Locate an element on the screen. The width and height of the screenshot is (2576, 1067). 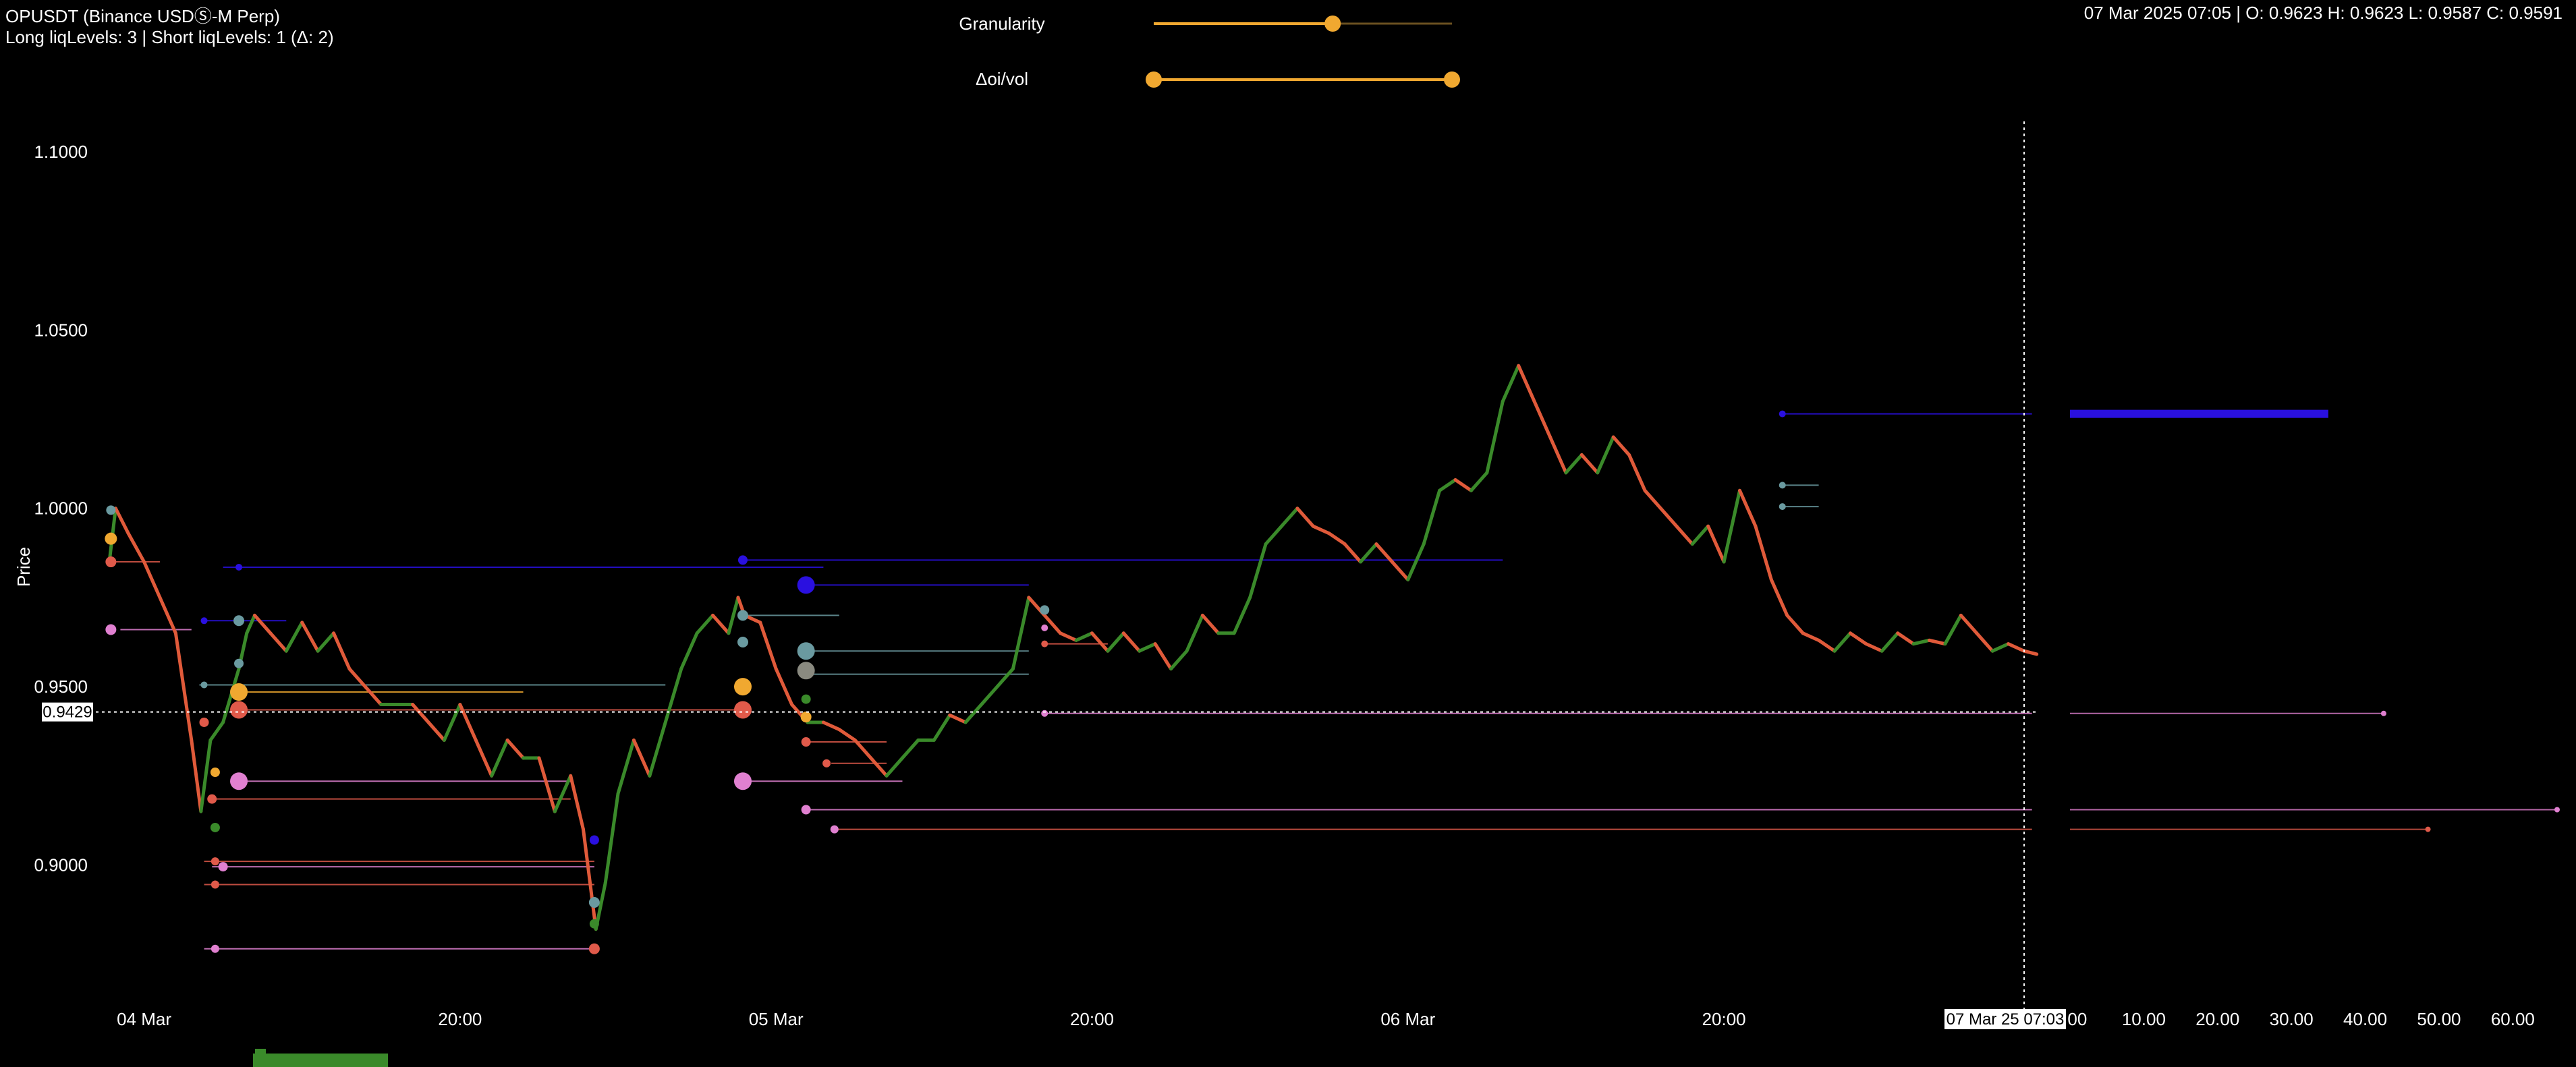
crosshair-time-label: 07 Mar 25 07:03 is located at coordinates (2006, 1020).